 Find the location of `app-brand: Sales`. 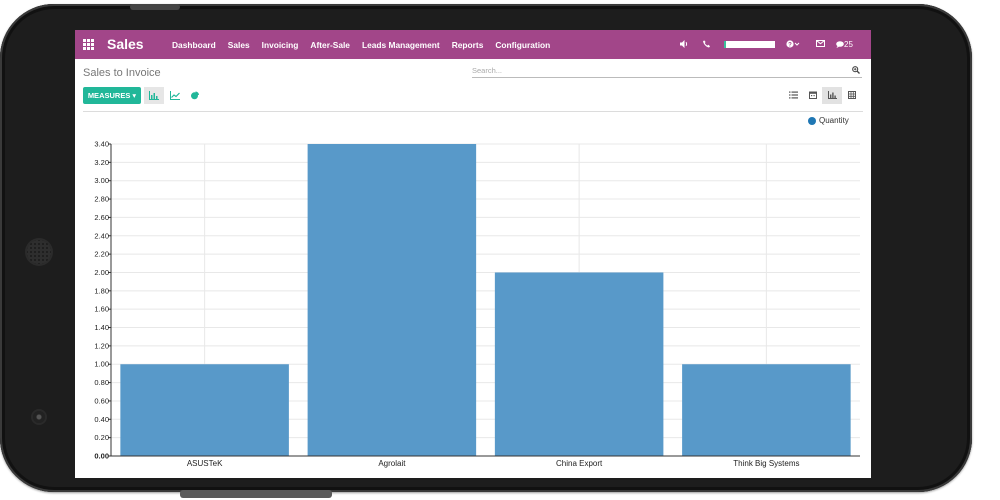

app-brand: Sales is located at coordinates (125, 44).